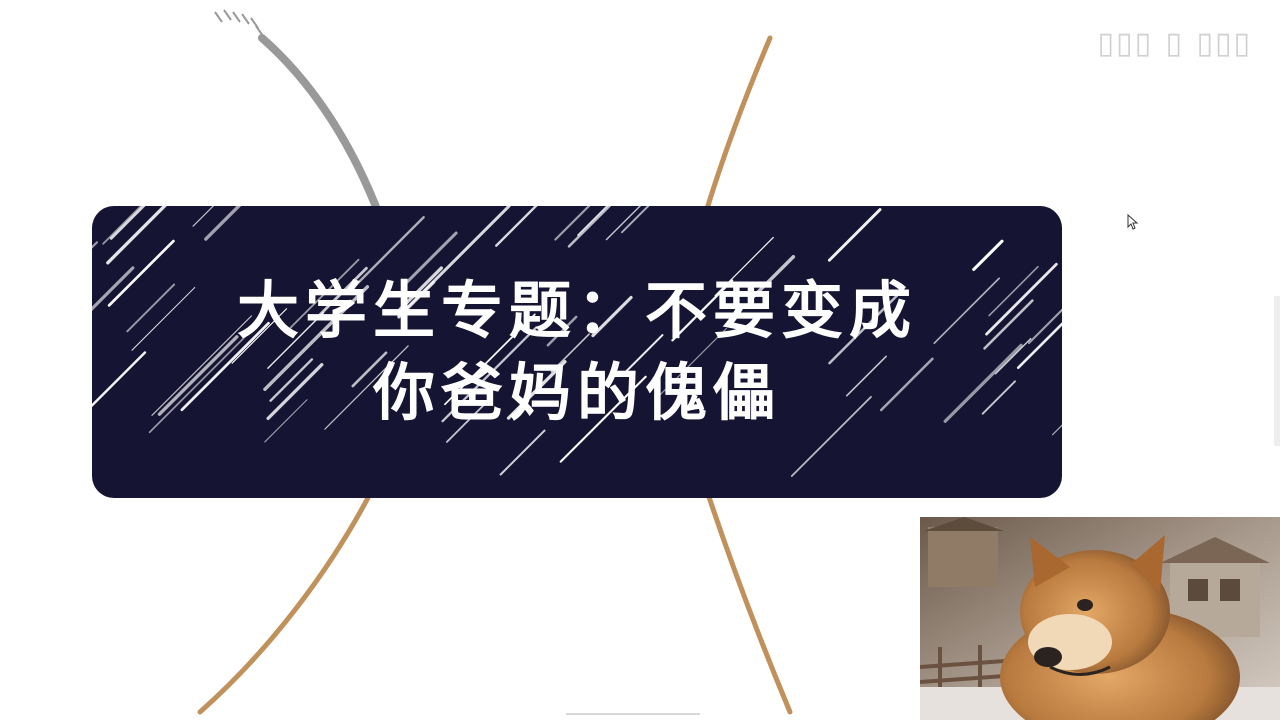 The width and height of the screenshot is (1280, 720). I want to click on gray-arc, so click(320, 125).